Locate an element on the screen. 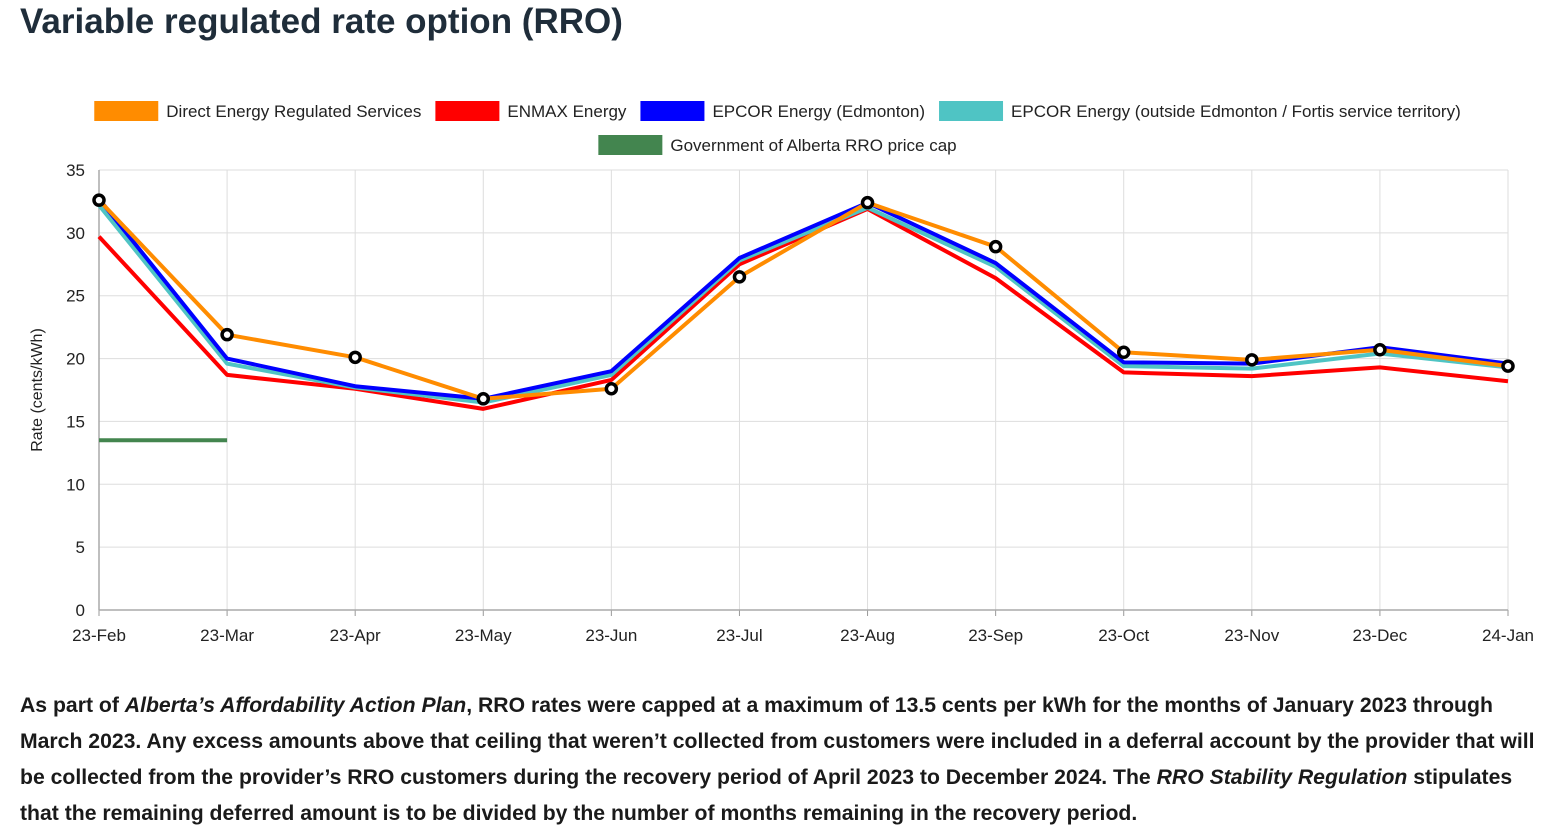 Image resolution: width=1555 pixels, height=835 pixels. legend-label: Government of Alberta RRO price cap is located at coordinates (813, 145).